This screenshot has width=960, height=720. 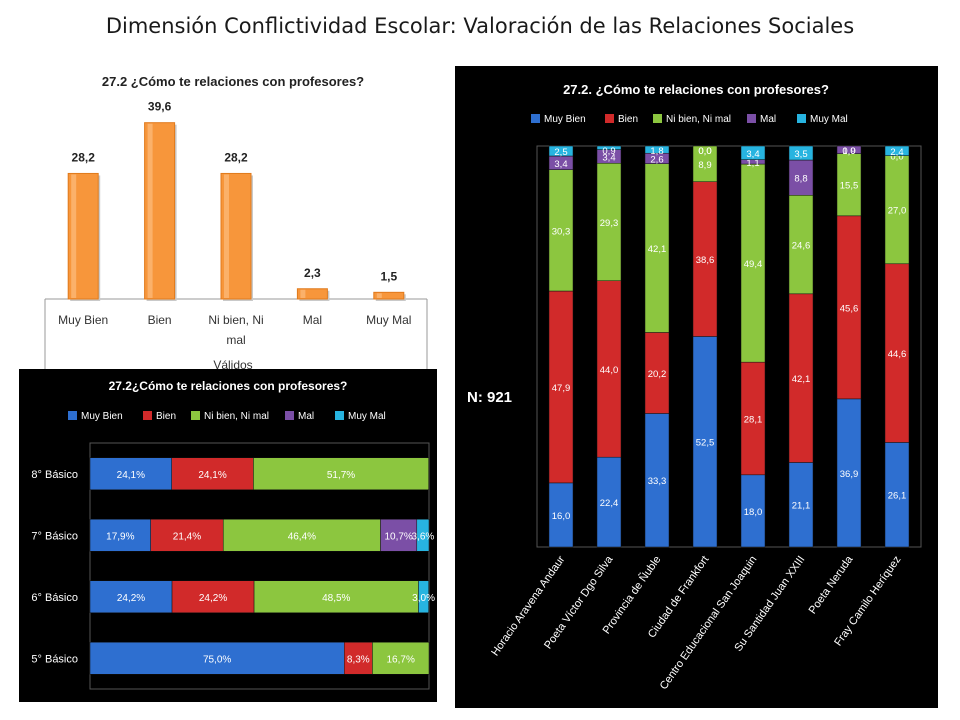 I want to click on data-label: 75,0%, so click(x=217, y=659).